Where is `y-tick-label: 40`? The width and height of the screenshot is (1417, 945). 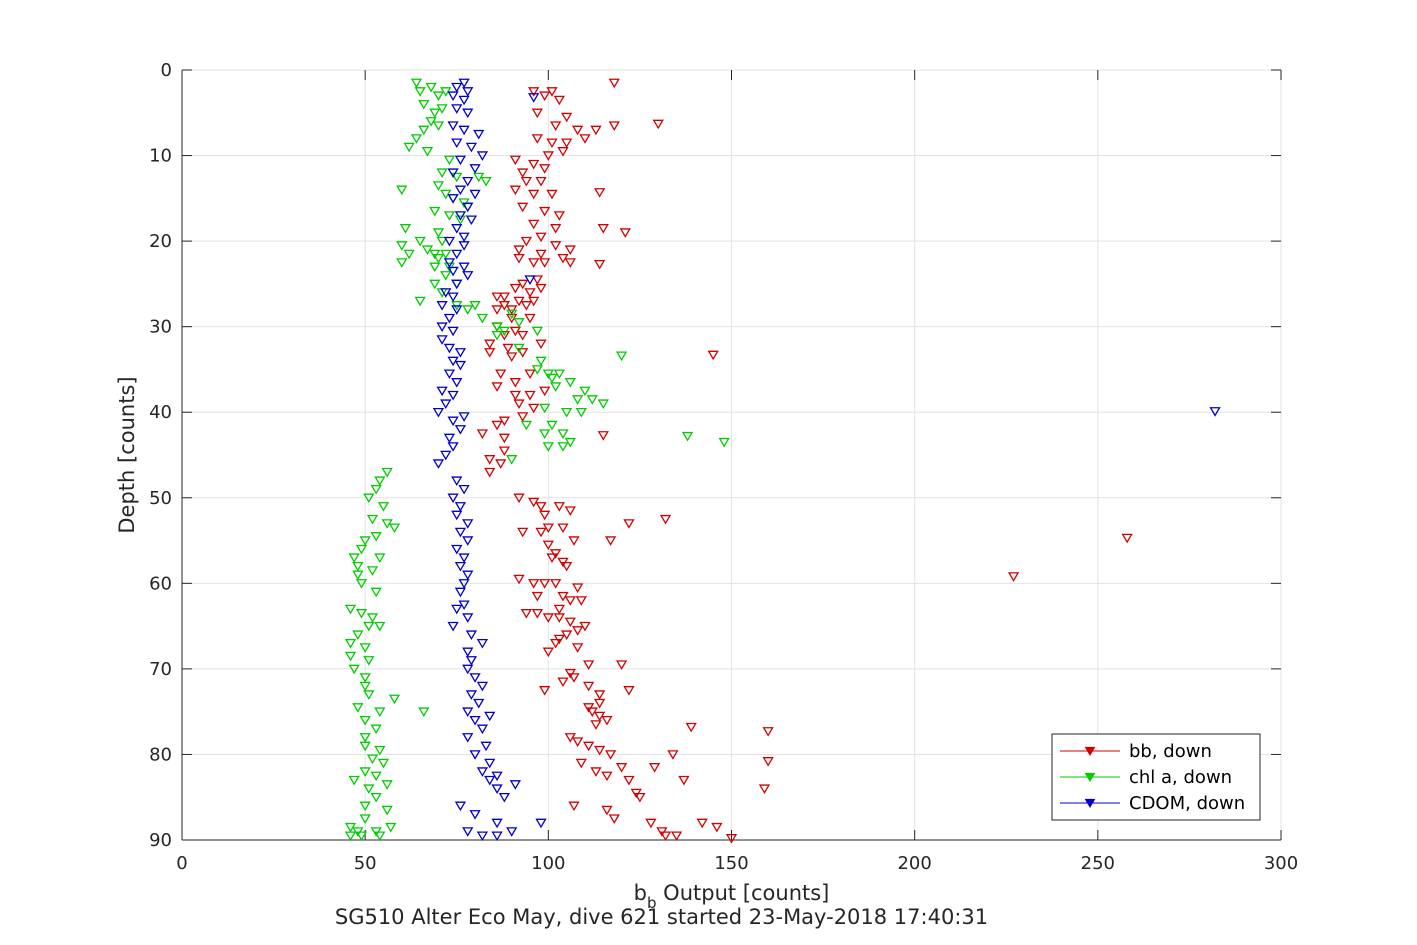 y-tick-label: 40 is located at coordinates (160, 412).